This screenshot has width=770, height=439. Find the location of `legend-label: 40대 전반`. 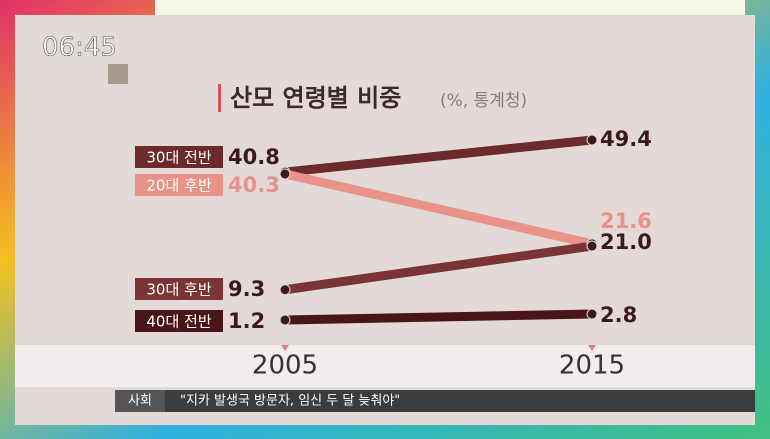

legend-label: 40대 전반 is located at coordinates (178, 322).